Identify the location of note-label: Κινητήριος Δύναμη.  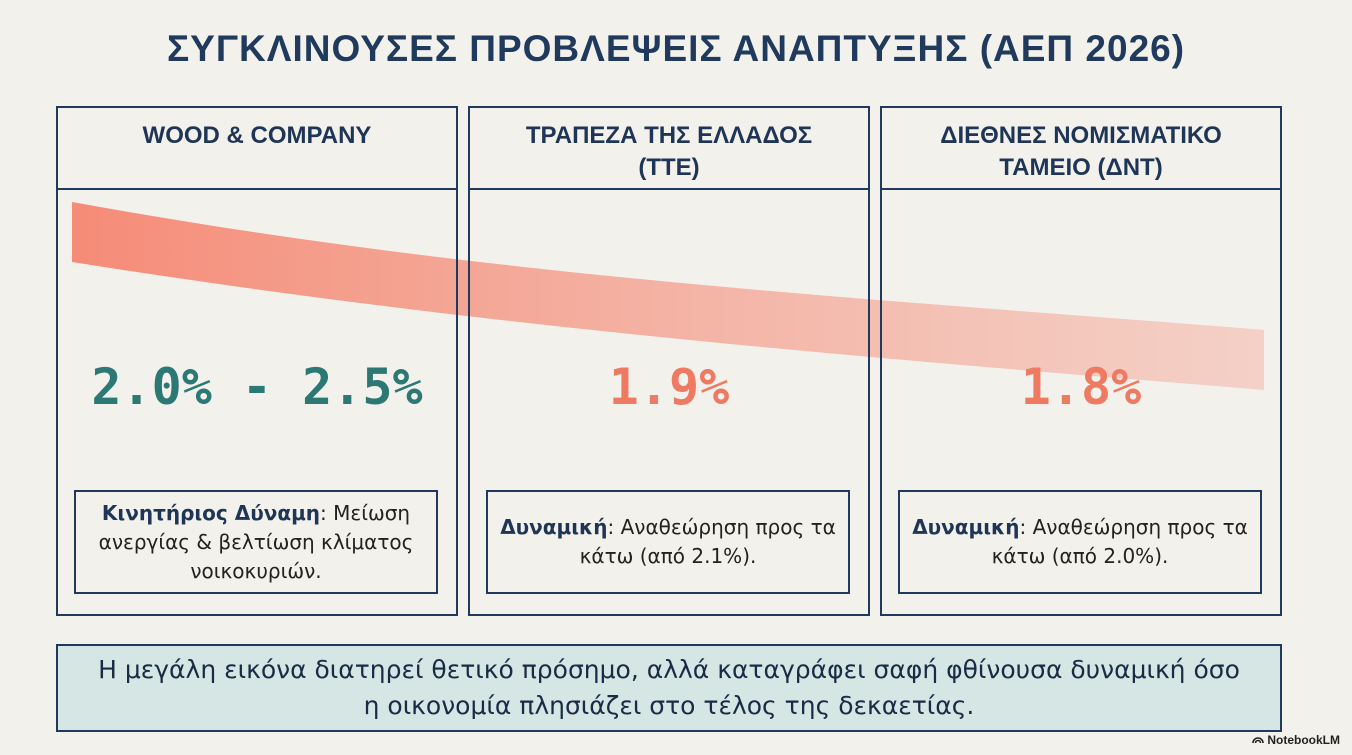
(211, 512).